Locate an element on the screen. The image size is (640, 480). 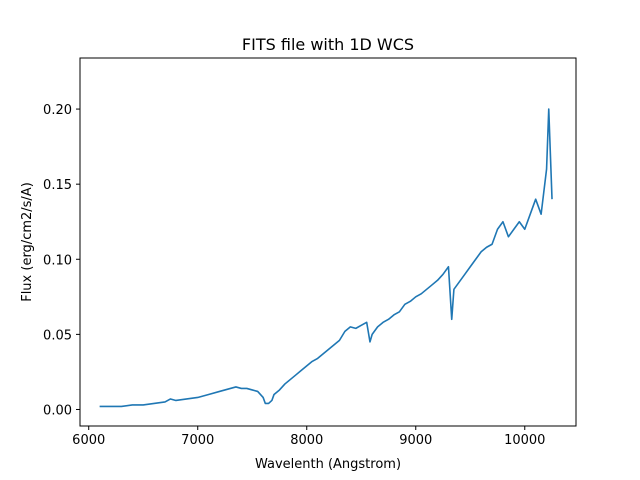
chart-title: FITS file with 1D WCS is located at coordinates (328, 44).